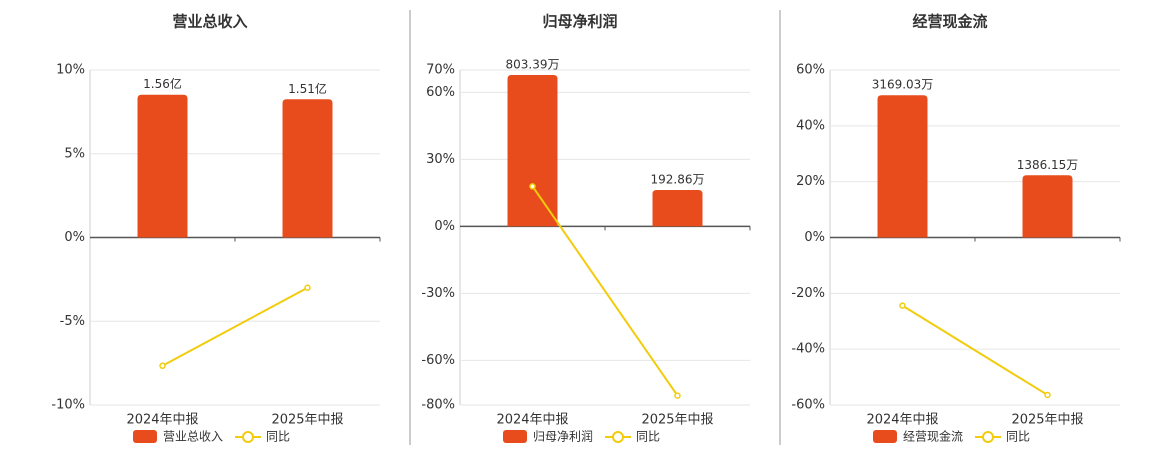  Describe the element at coordinates (440, 159) in the screenshot. I see `y-tick-label: 30%` at that location.